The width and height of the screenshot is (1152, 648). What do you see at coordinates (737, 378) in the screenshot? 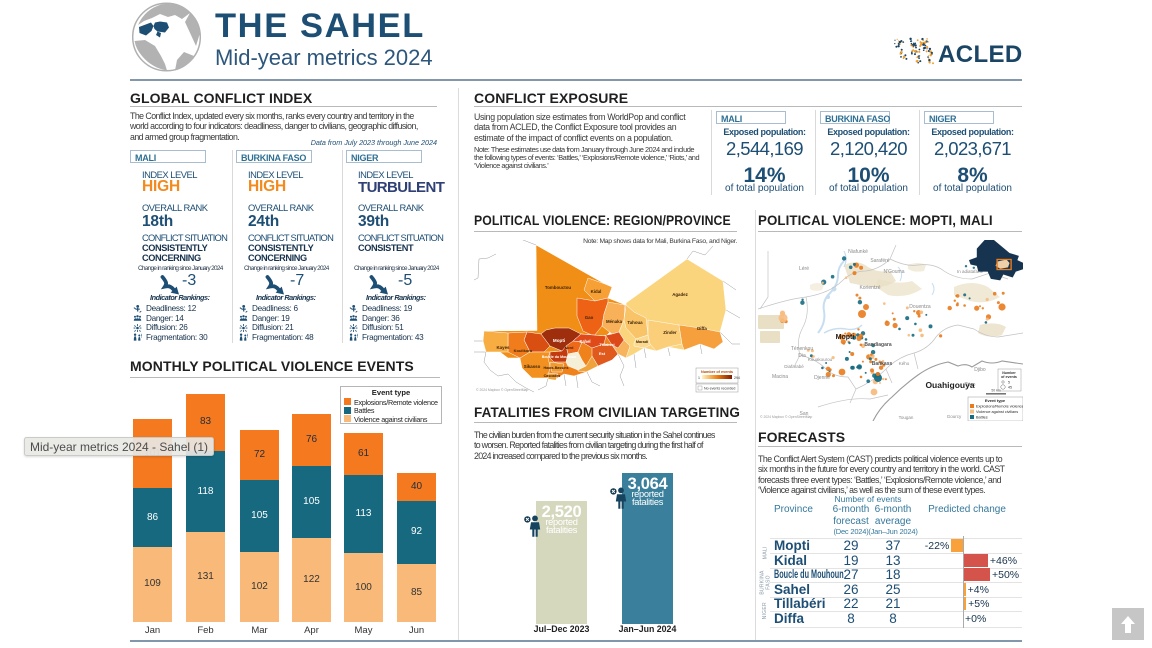
I see `svg-text: 294` at bounding box center [737, 378].